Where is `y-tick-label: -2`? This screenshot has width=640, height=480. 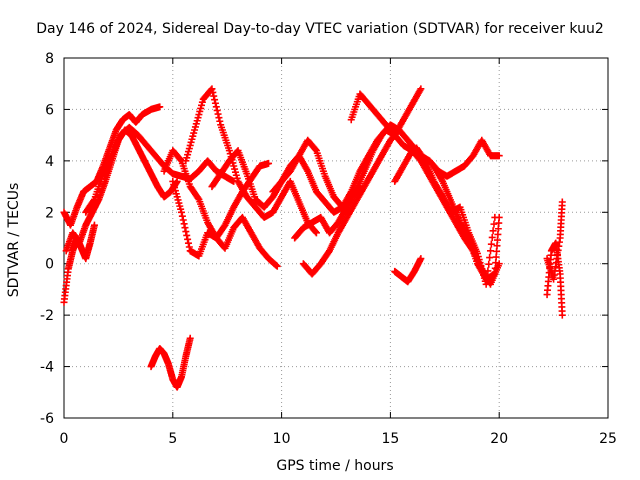
y-tick-label: -2 is located at coordinates (47, 316).